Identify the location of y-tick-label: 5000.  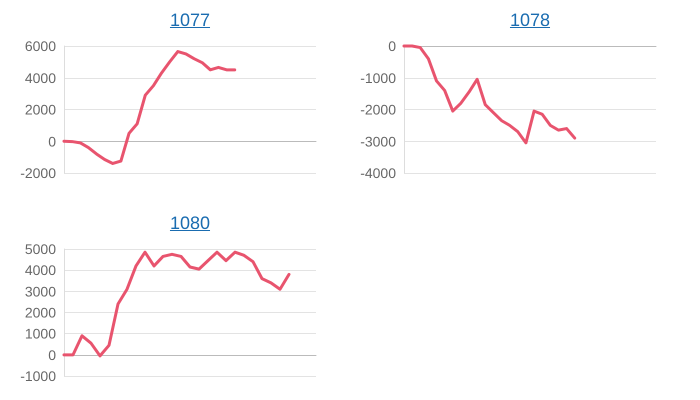
(40, 249).